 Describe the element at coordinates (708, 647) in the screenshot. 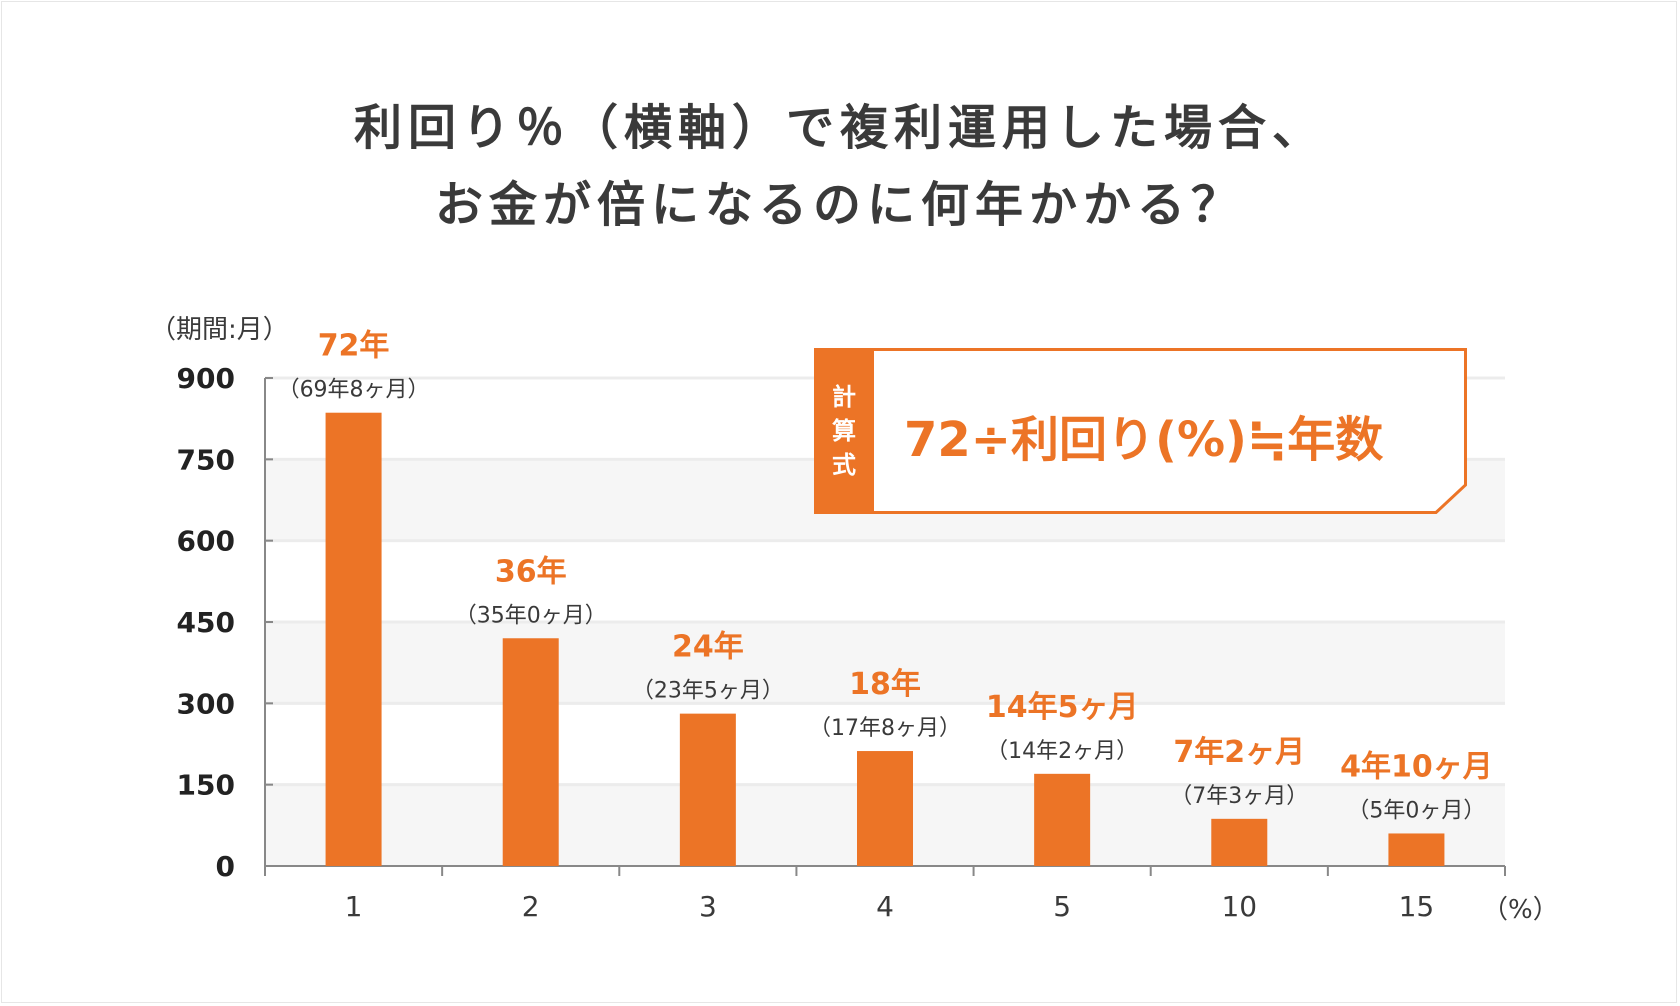

I see `bar-label-years: 24年` at that location.